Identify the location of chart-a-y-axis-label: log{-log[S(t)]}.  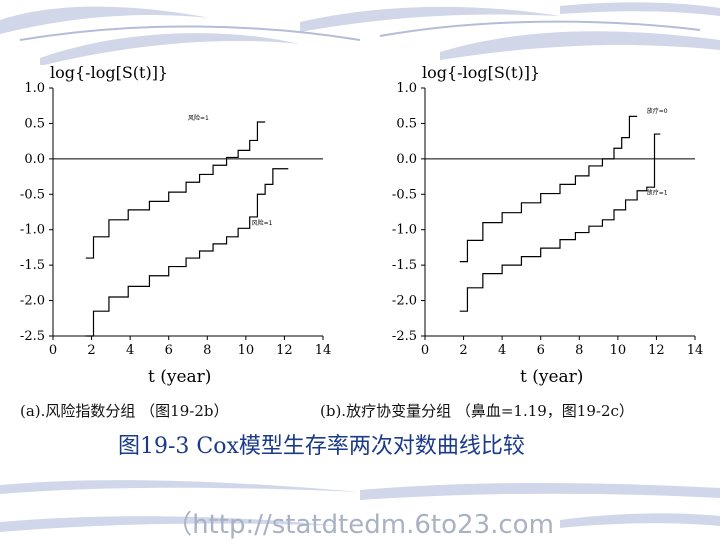
(109, 72).